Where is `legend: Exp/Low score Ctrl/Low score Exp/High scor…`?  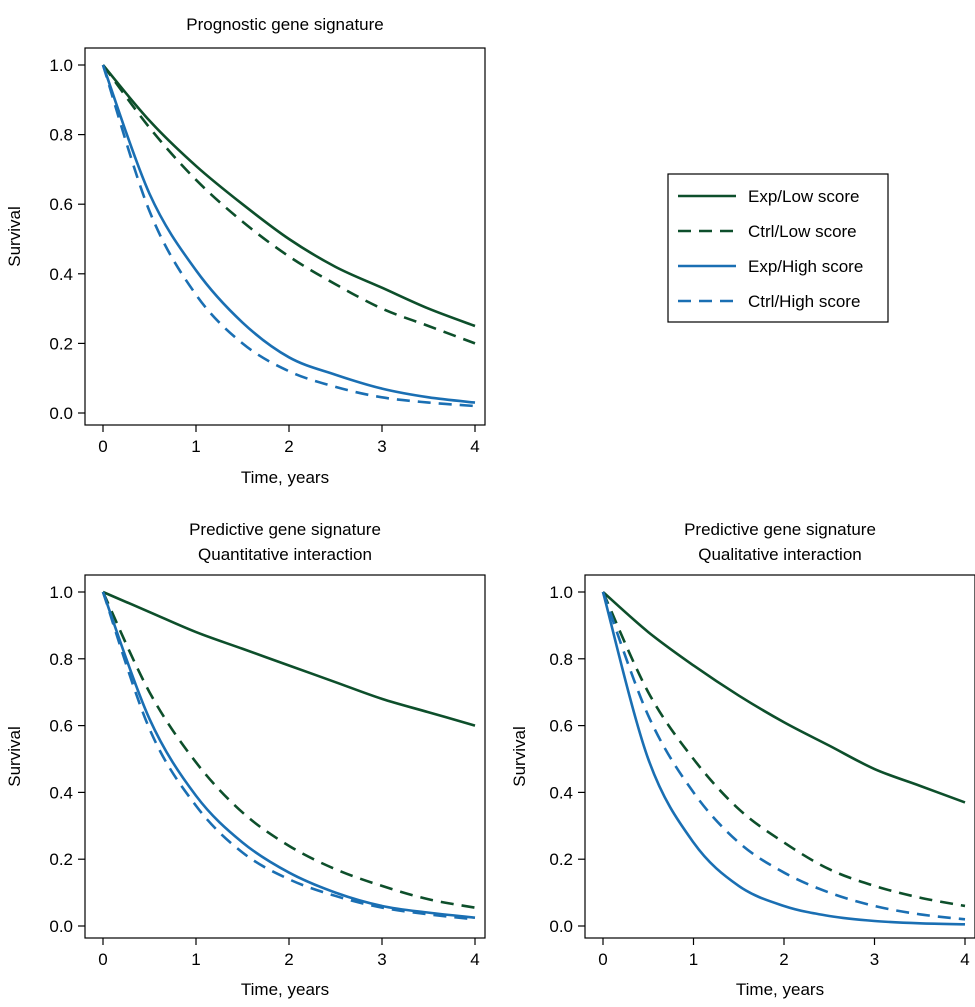
legend: Exp/Low score Ctrl/Low score Exp/High scor… is located at coordinates (778, 248).